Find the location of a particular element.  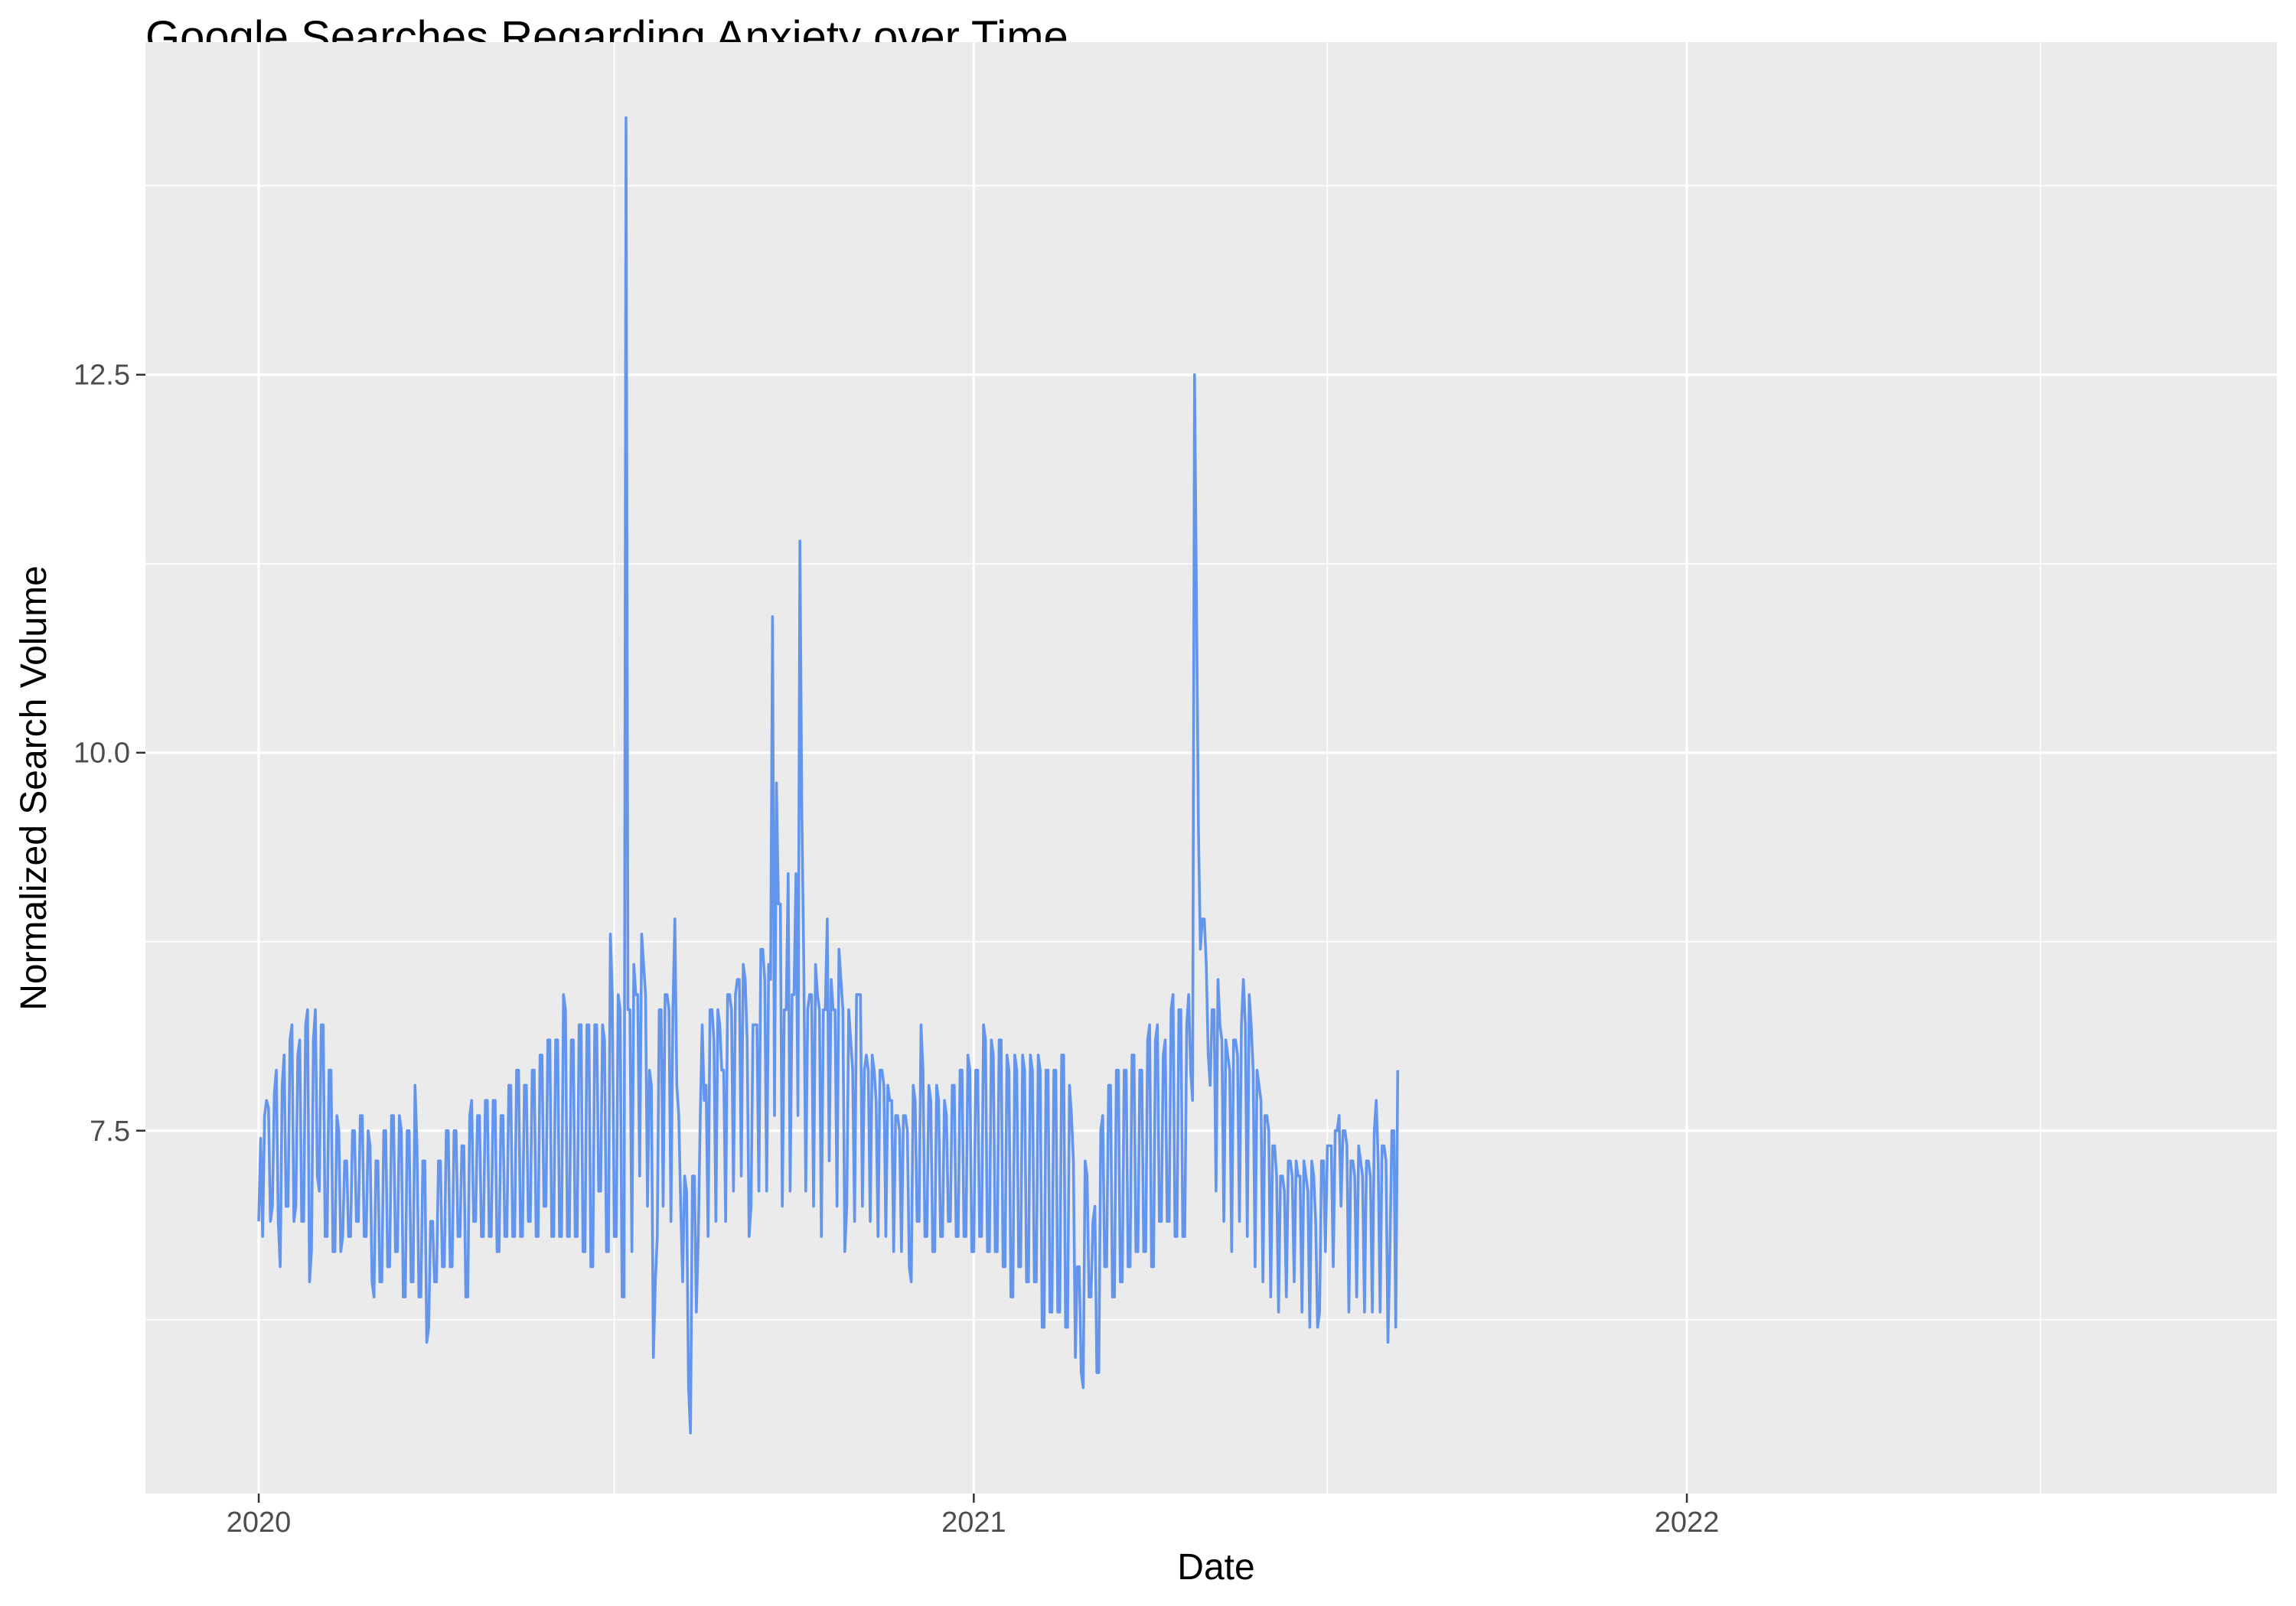

y-tick-label: 10.0 is located at coordinates (101, 754).